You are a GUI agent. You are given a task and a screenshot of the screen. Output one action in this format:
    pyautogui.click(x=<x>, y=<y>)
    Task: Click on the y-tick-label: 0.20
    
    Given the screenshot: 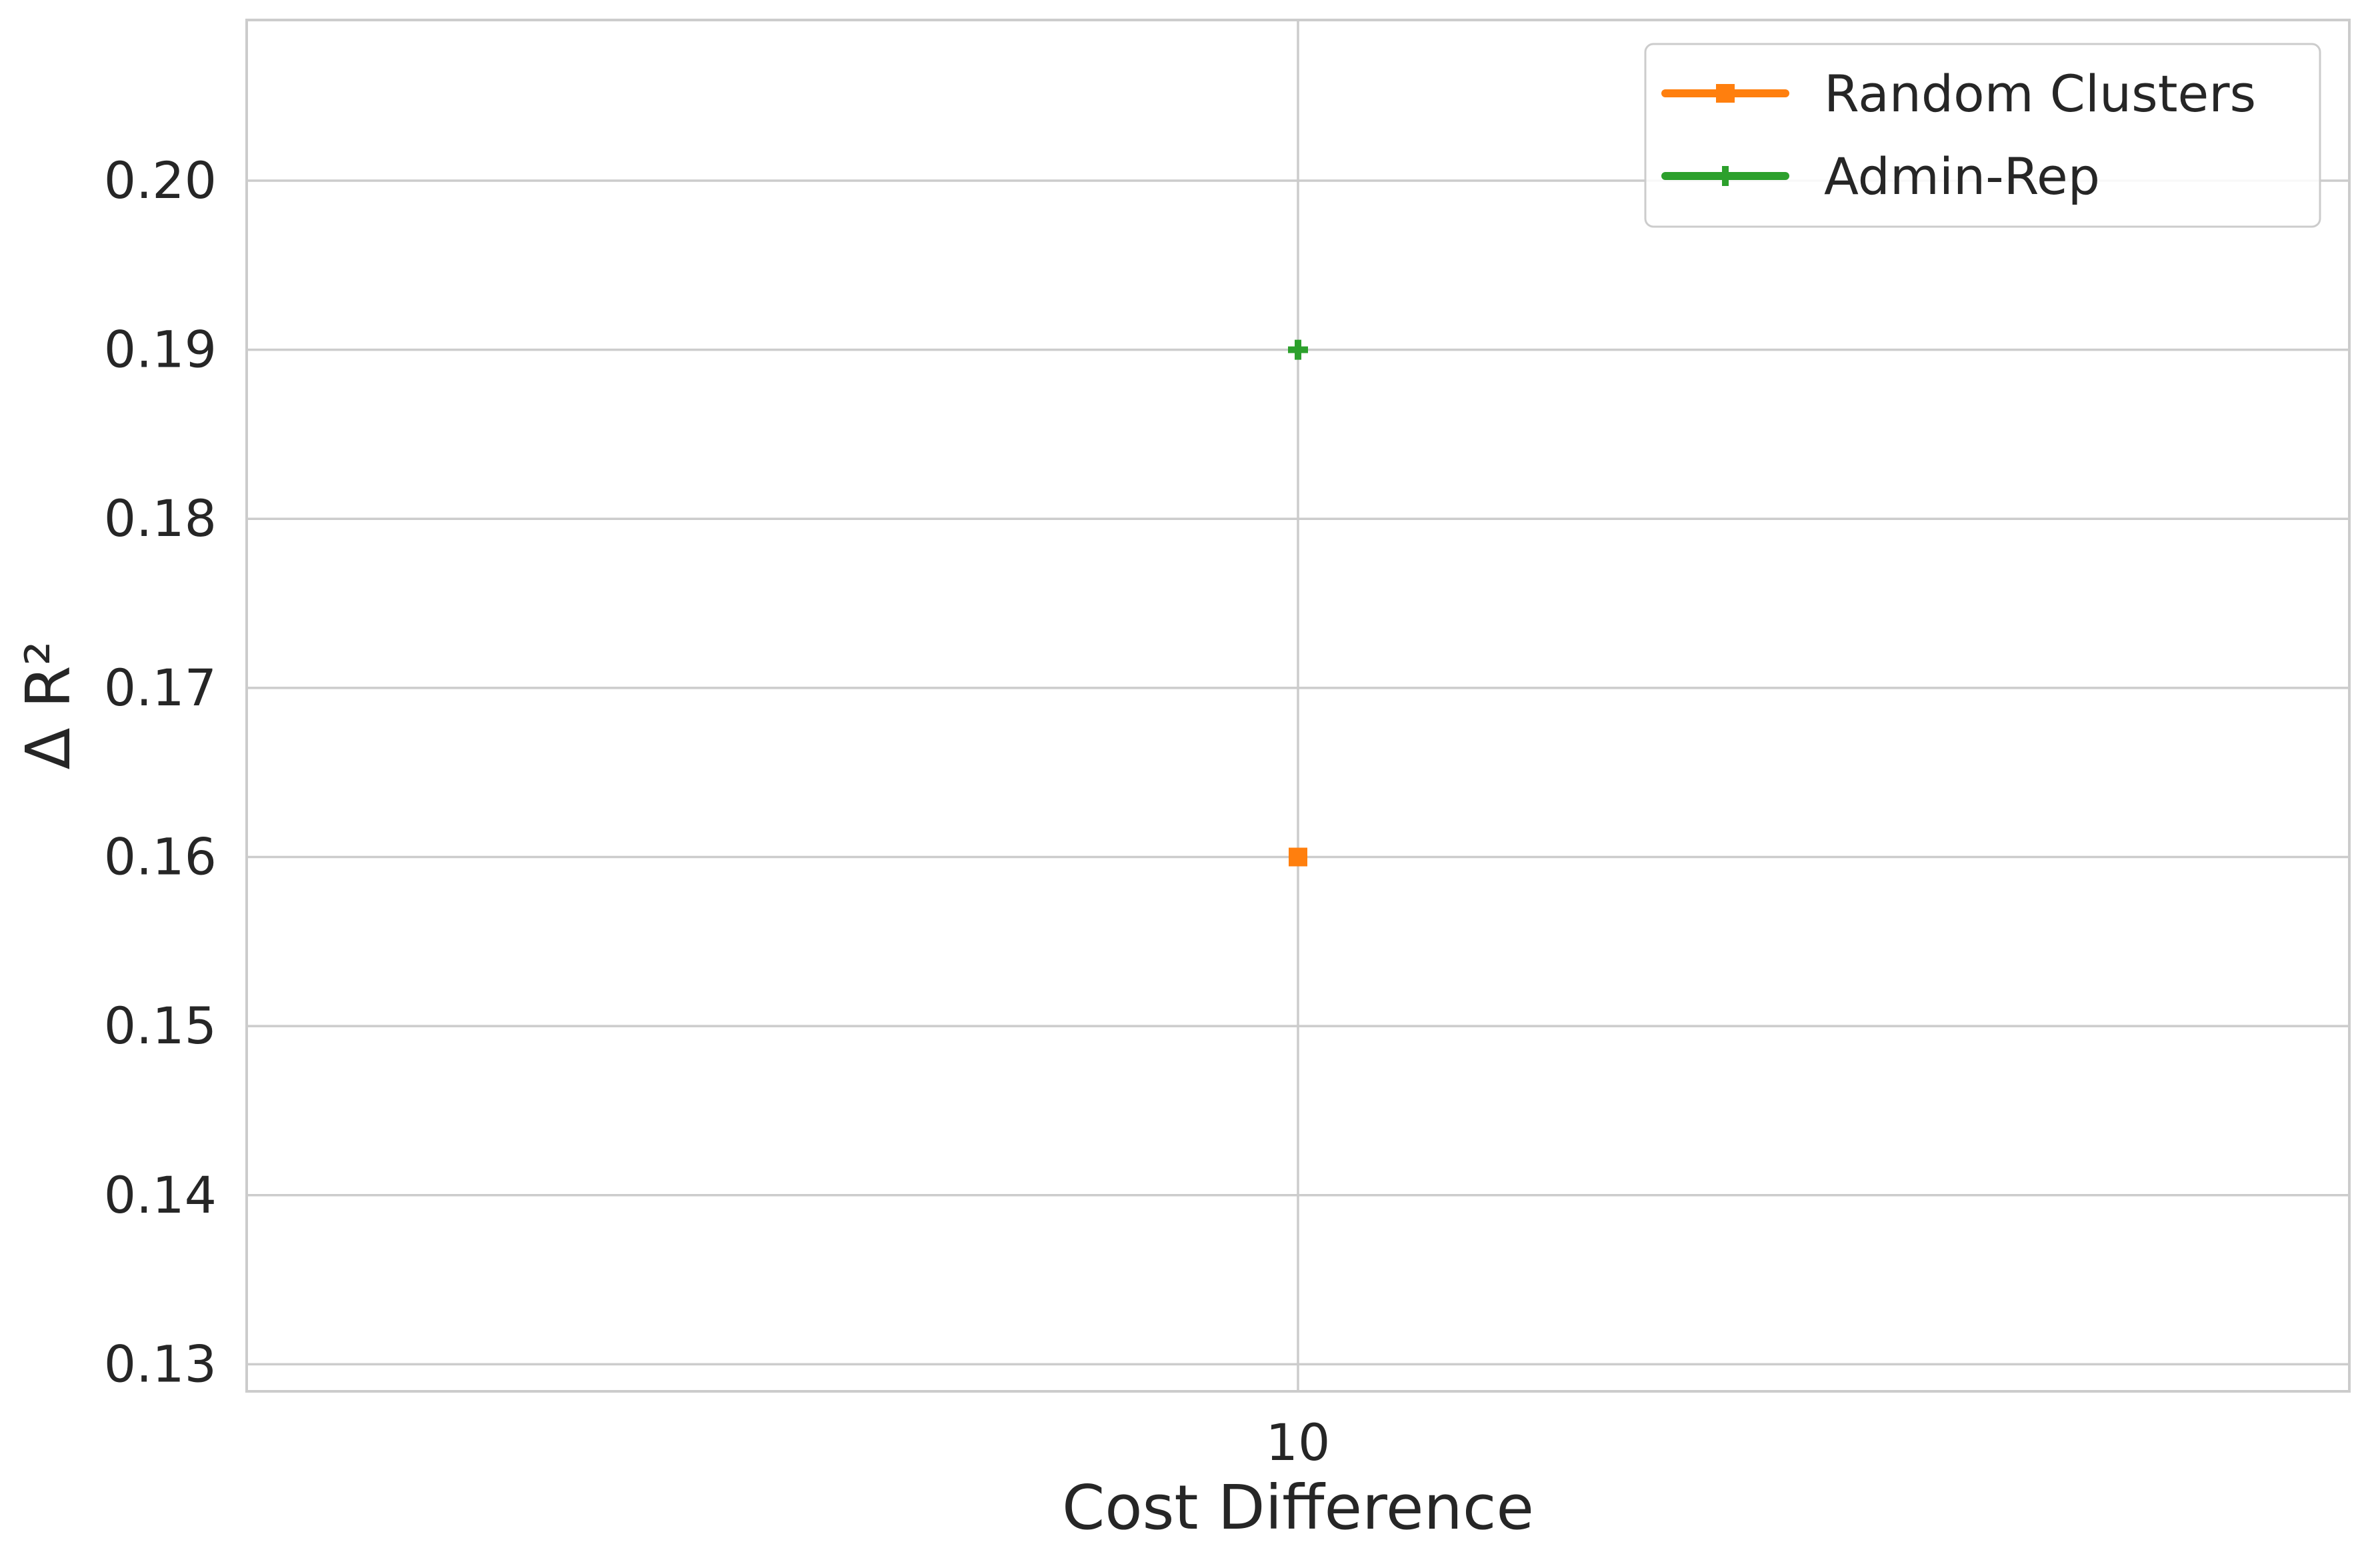 What is the action you would take?
    pyautogui.click(x=160, y=180)
    